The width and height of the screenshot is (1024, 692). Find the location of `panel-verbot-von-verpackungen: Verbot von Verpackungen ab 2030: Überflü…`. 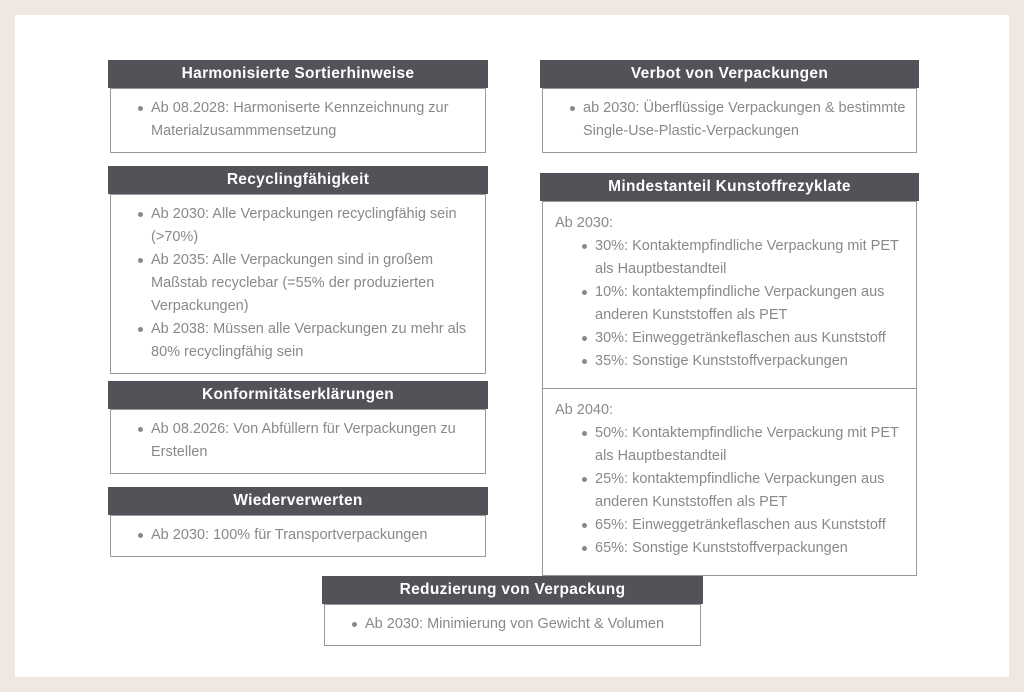

panel-verbot-von-verpackungen: Verbot von Verpackungen ab 2030: Überflü… is located at coordinates (729, 106).